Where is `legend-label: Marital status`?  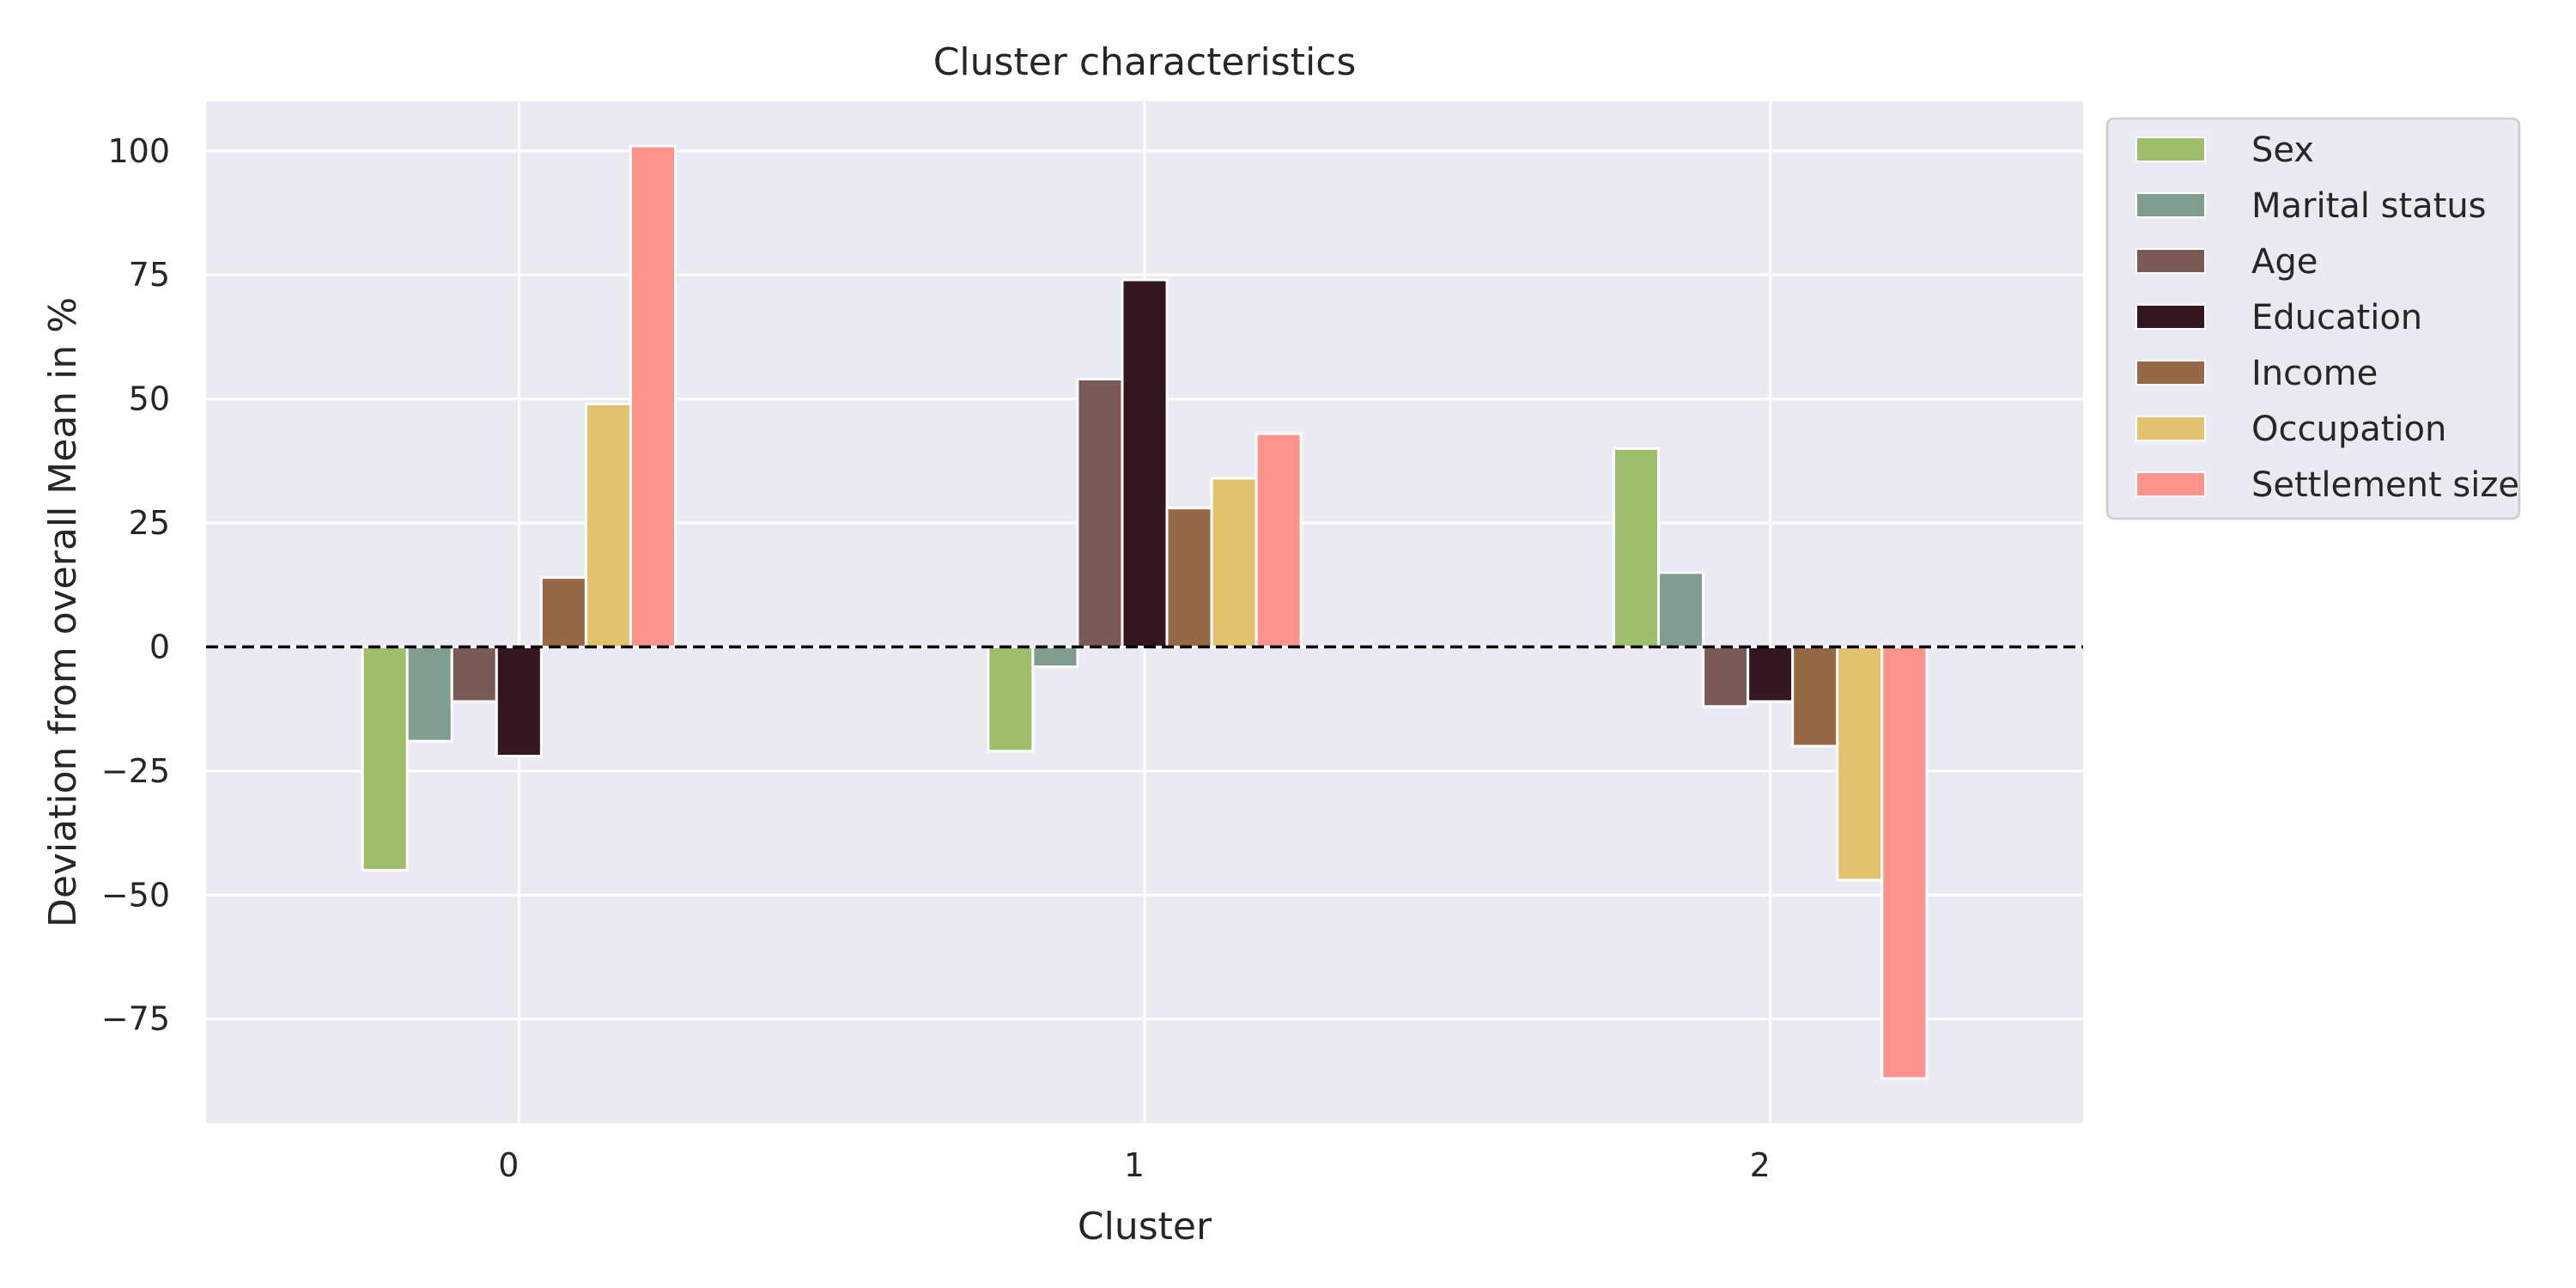 legend-label: Marital status is located at coordinates (2369, 206).